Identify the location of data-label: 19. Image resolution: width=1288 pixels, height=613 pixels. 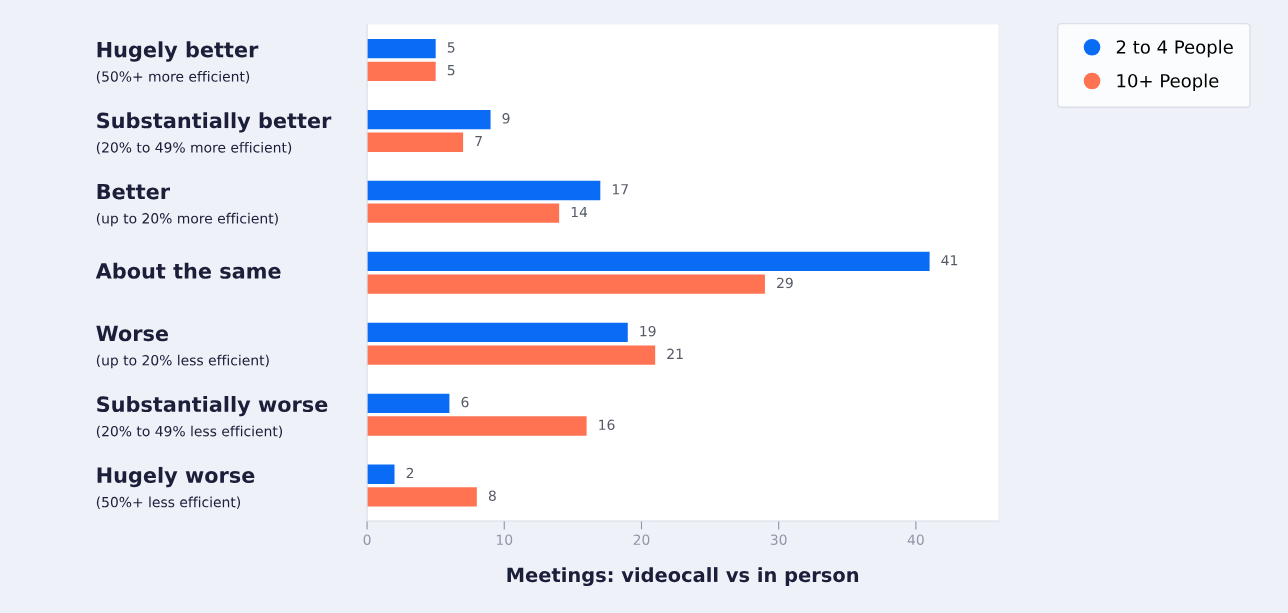
(648, 331).